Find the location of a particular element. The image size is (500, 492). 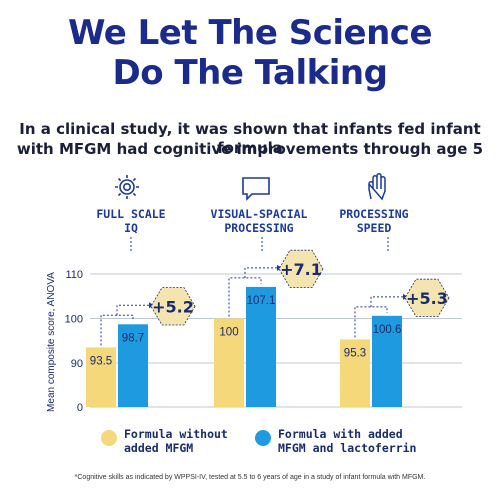

legend-label-with: Formula with added MFGM and lactoferrin is located at coordinates (347, 441).